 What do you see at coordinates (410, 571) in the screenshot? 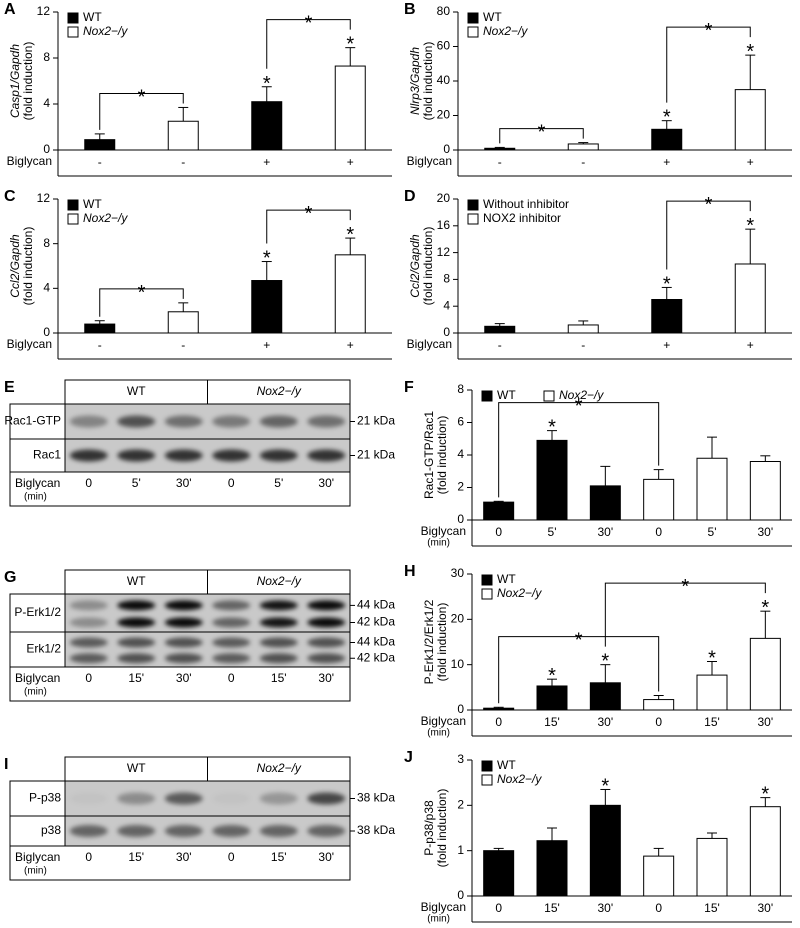
I see `panel-label: H` at bounding box center [410, 571].